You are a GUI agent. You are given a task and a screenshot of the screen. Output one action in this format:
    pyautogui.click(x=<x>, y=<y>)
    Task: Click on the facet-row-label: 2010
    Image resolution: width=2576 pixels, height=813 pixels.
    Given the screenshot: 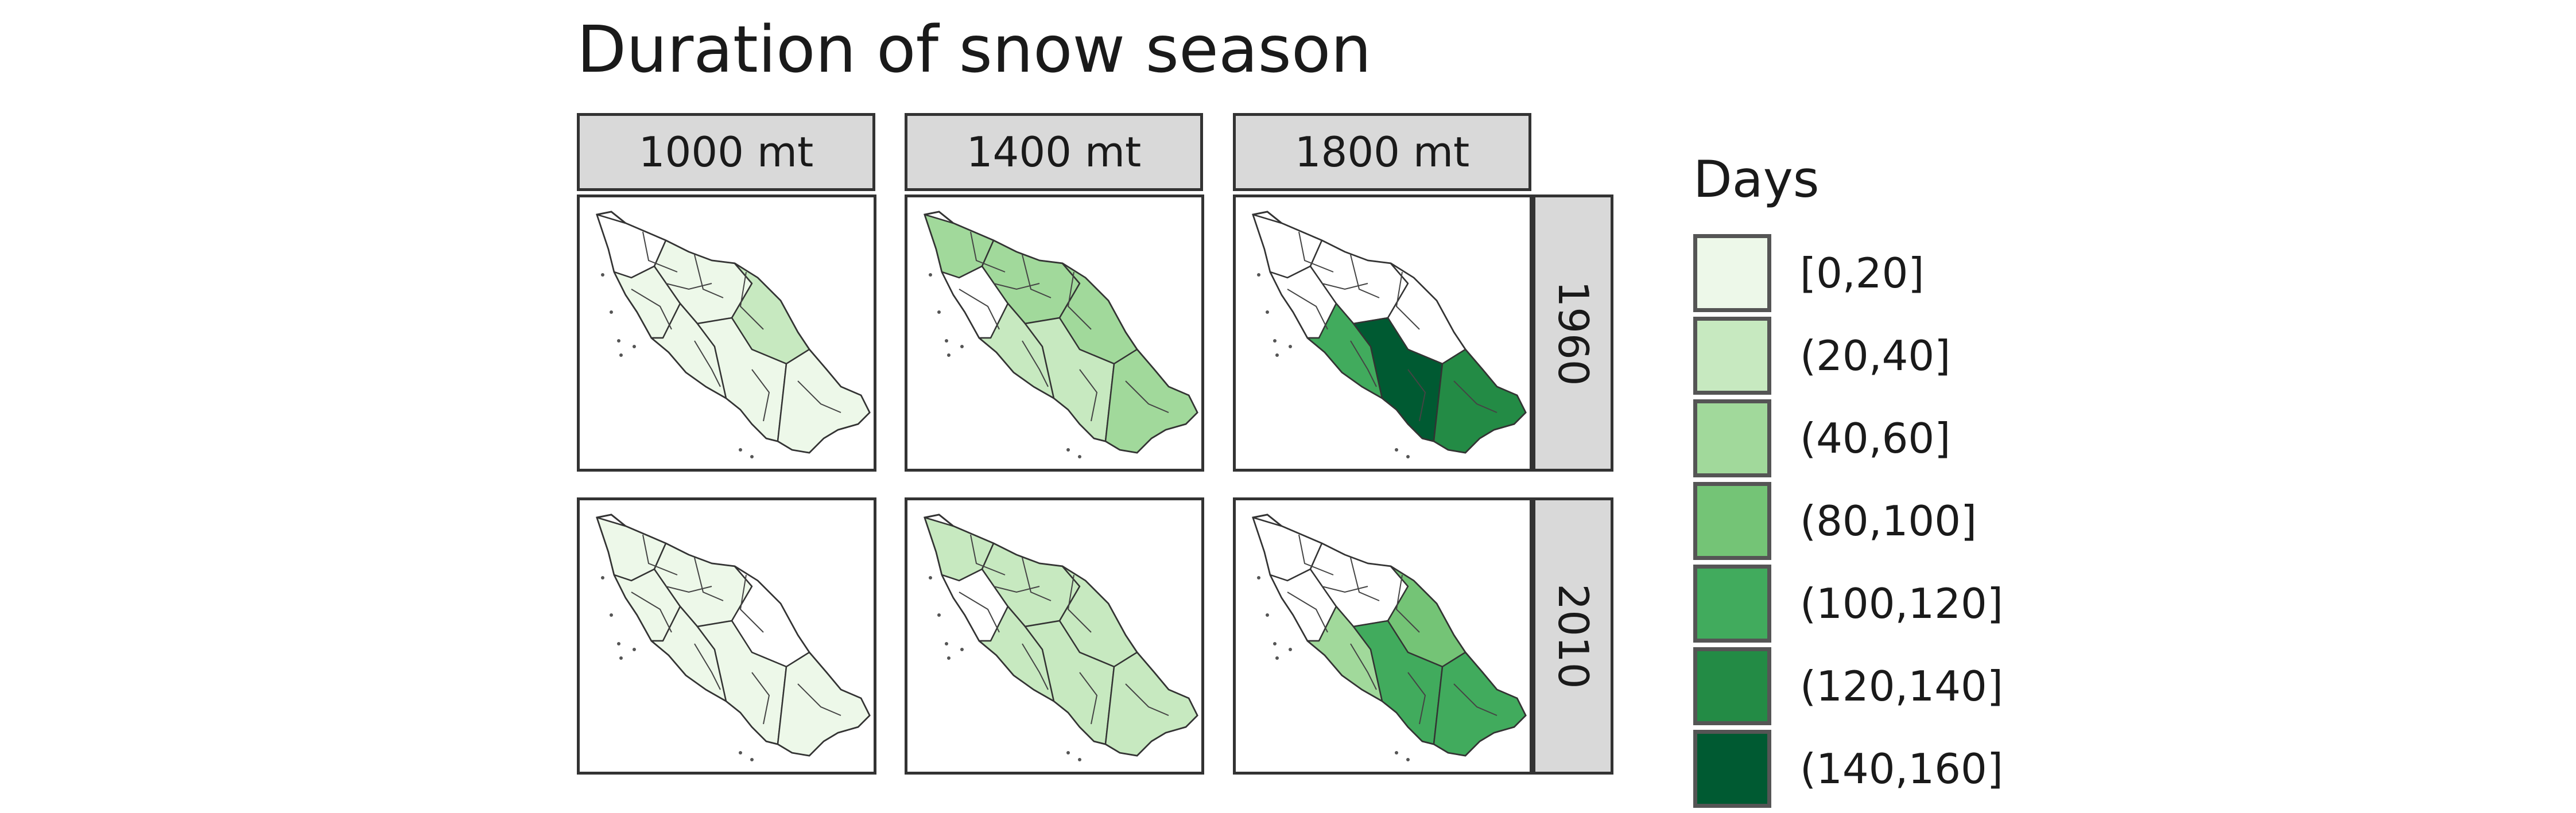 What is the action you would take?
    pyautogui.click(x=1573, y=636)
    